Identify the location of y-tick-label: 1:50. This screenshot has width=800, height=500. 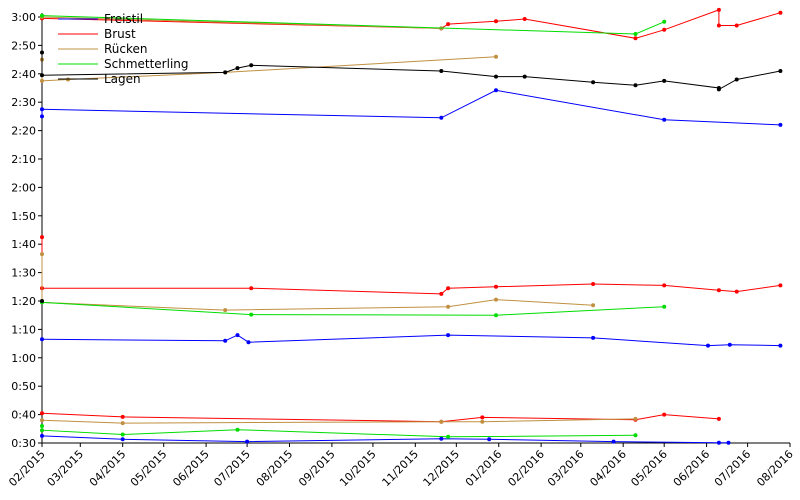
(23, 216).